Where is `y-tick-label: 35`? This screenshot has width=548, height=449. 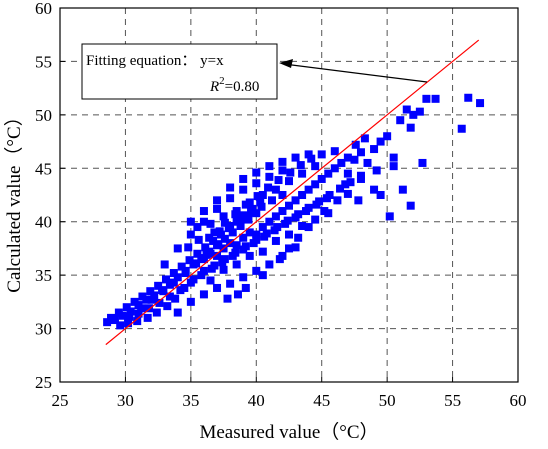
y-tick-label: 35 is located at coordinates (43, 275).